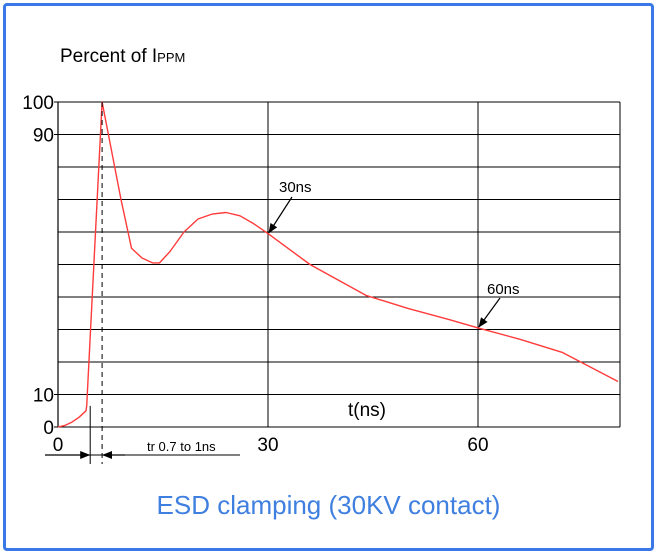 The height and width of the screenshot is (553, 657). Describe the element at coordinates (171, 57) in the screenshot. I see `y-axis-label-sub: PPM` at that location.